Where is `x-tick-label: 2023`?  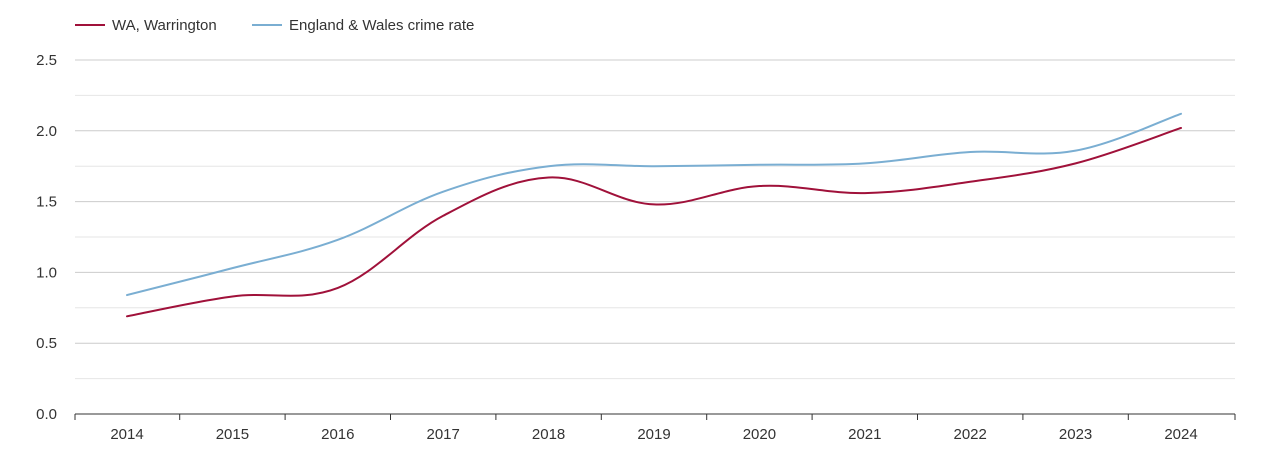
x-tick-label: 2023 is located at coordinates (1075, 434).